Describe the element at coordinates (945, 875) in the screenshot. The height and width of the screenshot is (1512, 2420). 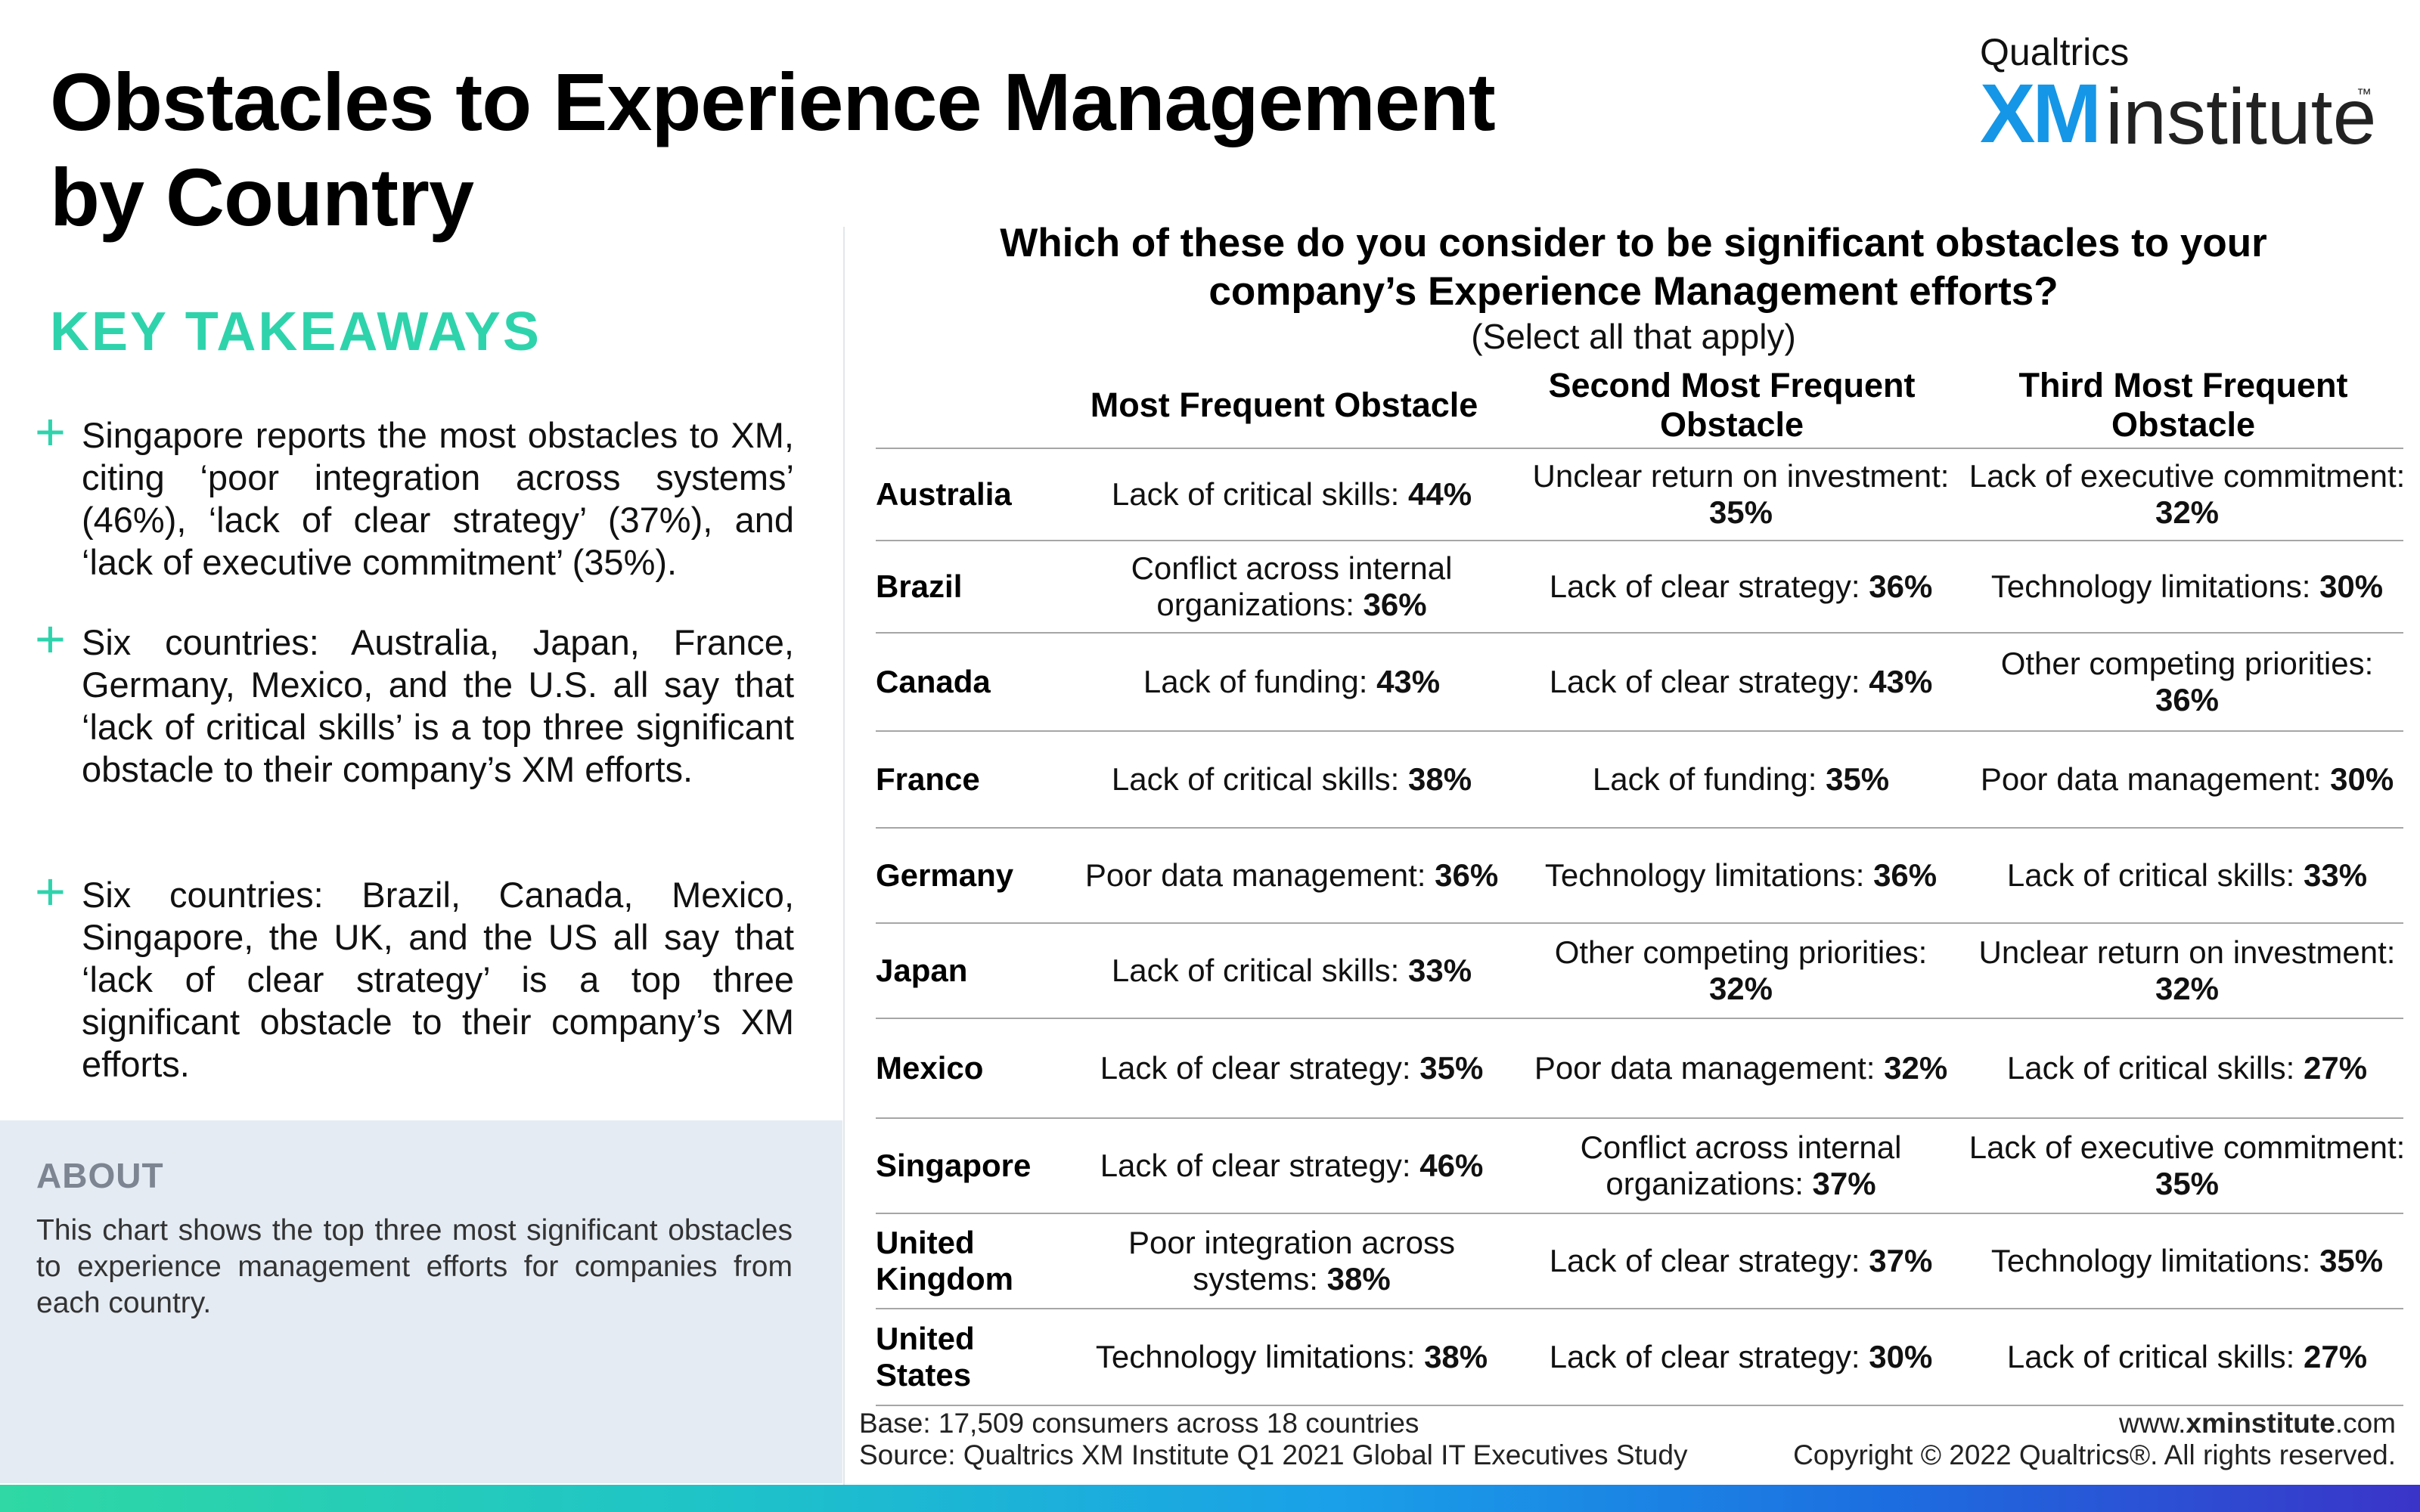
I see `country-name: Germany` at that location.